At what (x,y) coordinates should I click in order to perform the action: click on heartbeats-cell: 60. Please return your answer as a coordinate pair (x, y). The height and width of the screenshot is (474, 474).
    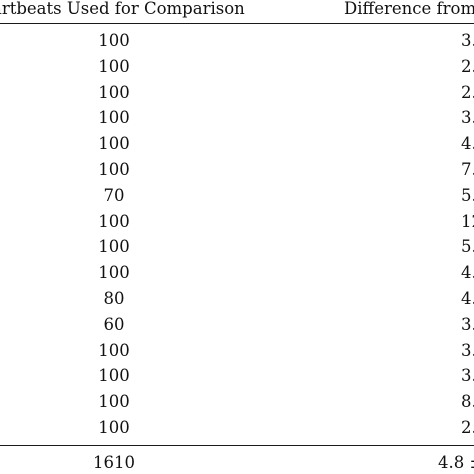
    Looking at the image, I should click on (114, 324).